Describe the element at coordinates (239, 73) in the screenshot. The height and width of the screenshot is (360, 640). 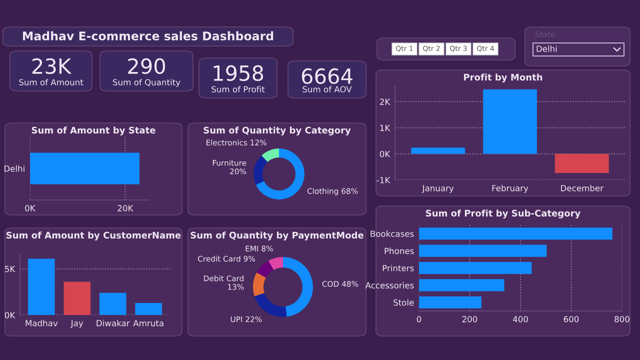
I see `text: 1958` at that location.